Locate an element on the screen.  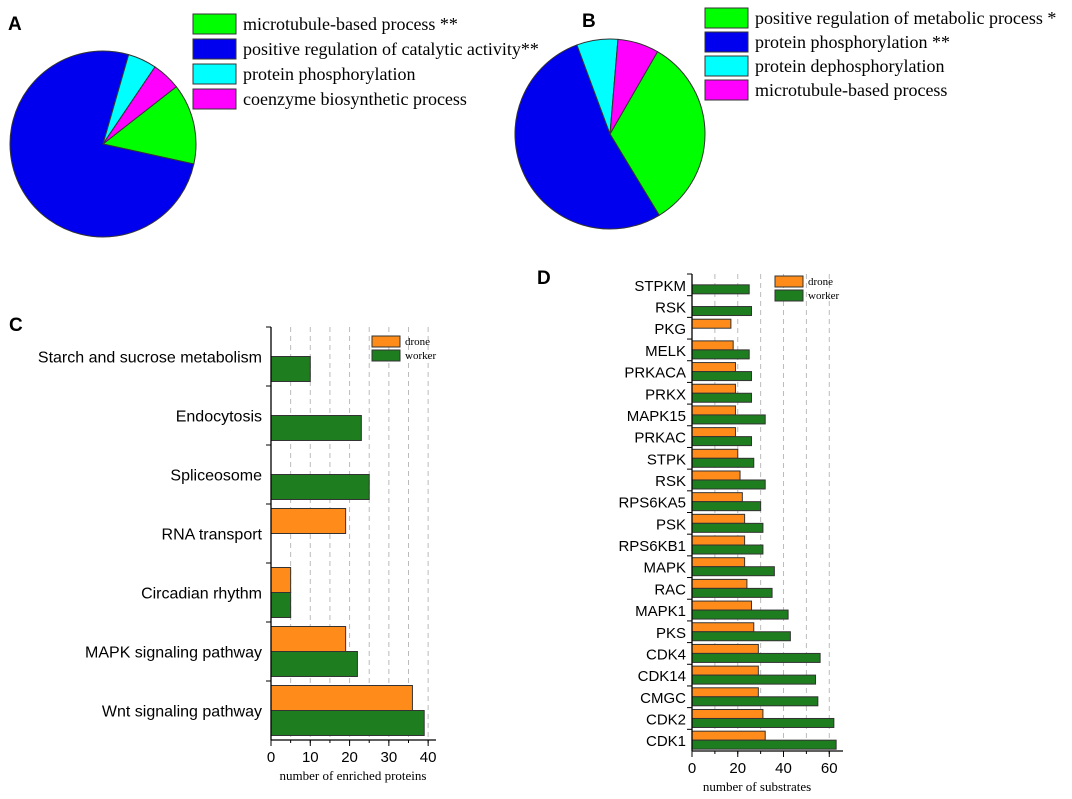
legend-label: protein dephosphorylation is located at coordinates (849, 66).